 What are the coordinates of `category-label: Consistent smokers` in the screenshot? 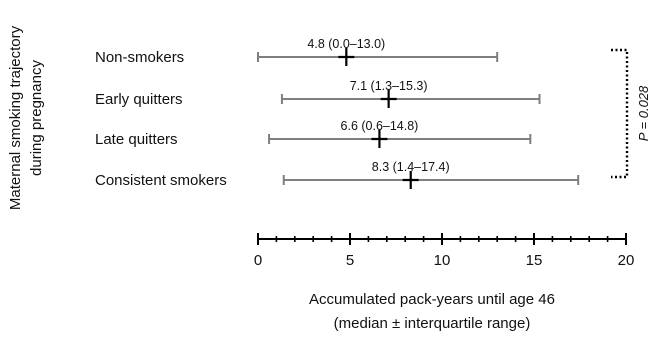 It's located at (161, 180).